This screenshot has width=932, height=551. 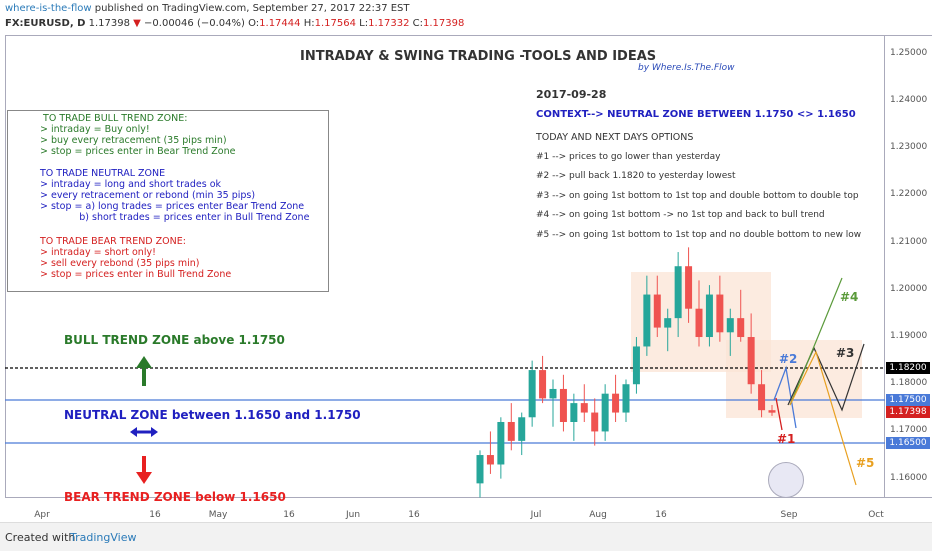 I want to click on publisher-avatar, so click(x=786, y=480).